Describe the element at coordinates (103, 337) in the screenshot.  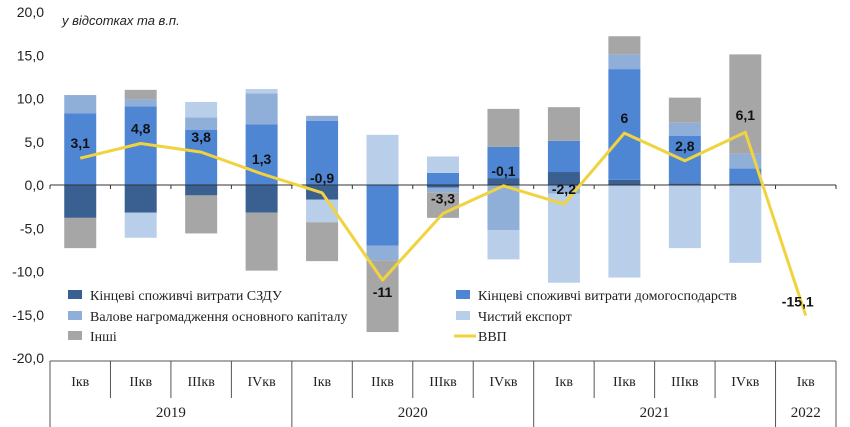
I see `legend-label: Інші` at that location.